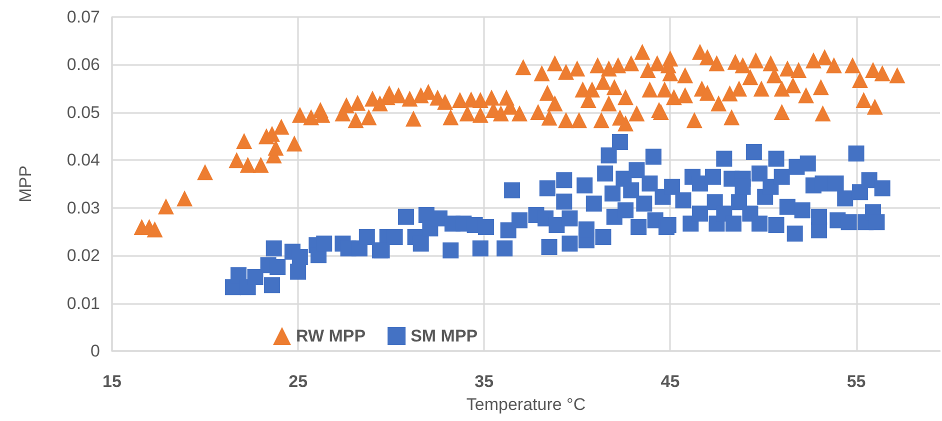  What do you see at coordinates (331, 336) in the screenshot?
I see `legend-label: RW MPP` at bounding box center [331, 336].